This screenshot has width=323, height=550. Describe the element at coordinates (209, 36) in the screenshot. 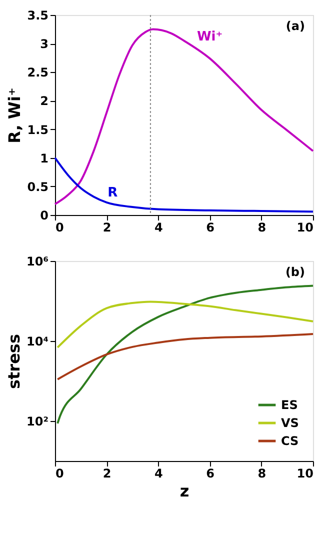

I see `series-label: Wi⁺` at that location.